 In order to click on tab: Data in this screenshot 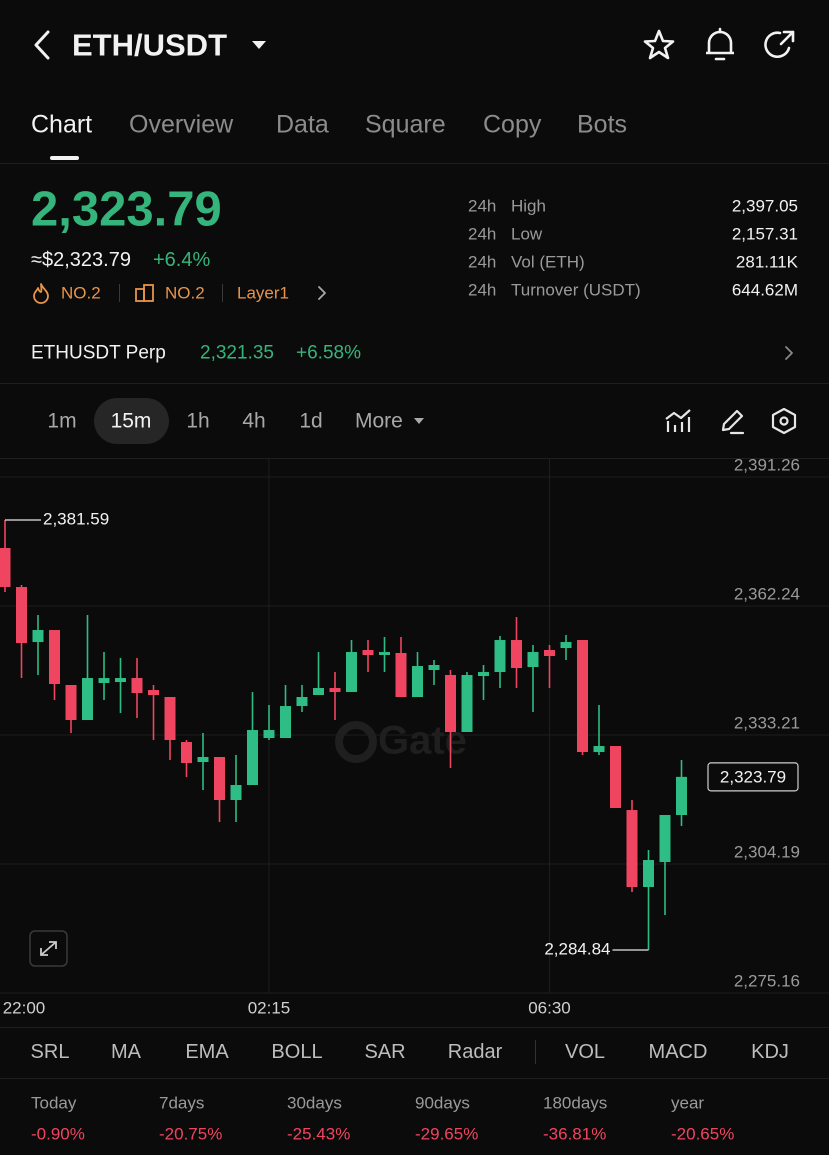, I will do `click(302, 124)`.